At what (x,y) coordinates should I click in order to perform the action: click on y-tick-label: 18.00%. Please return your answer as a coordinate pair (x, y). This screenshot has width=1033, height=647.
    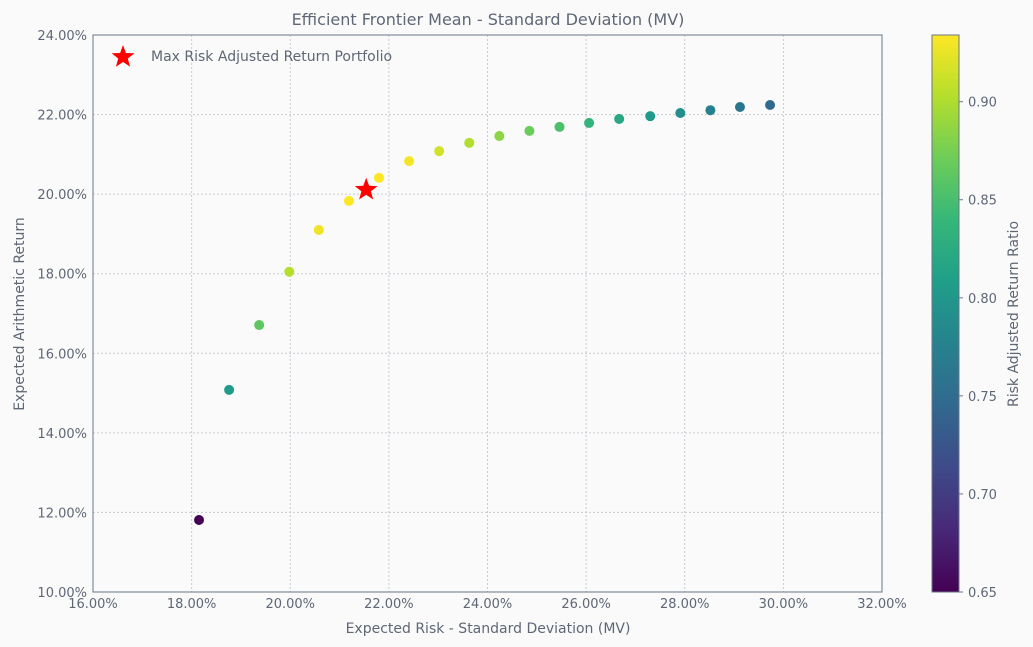
    Looking at the image, I should click on (62, 275).